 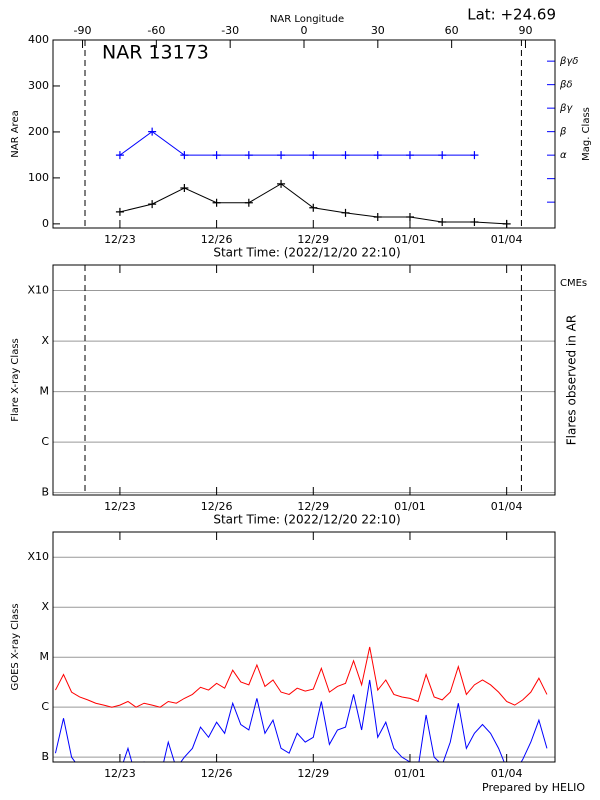 I want to click on y2-tick-label: βγ, so click(x=566, y=108).